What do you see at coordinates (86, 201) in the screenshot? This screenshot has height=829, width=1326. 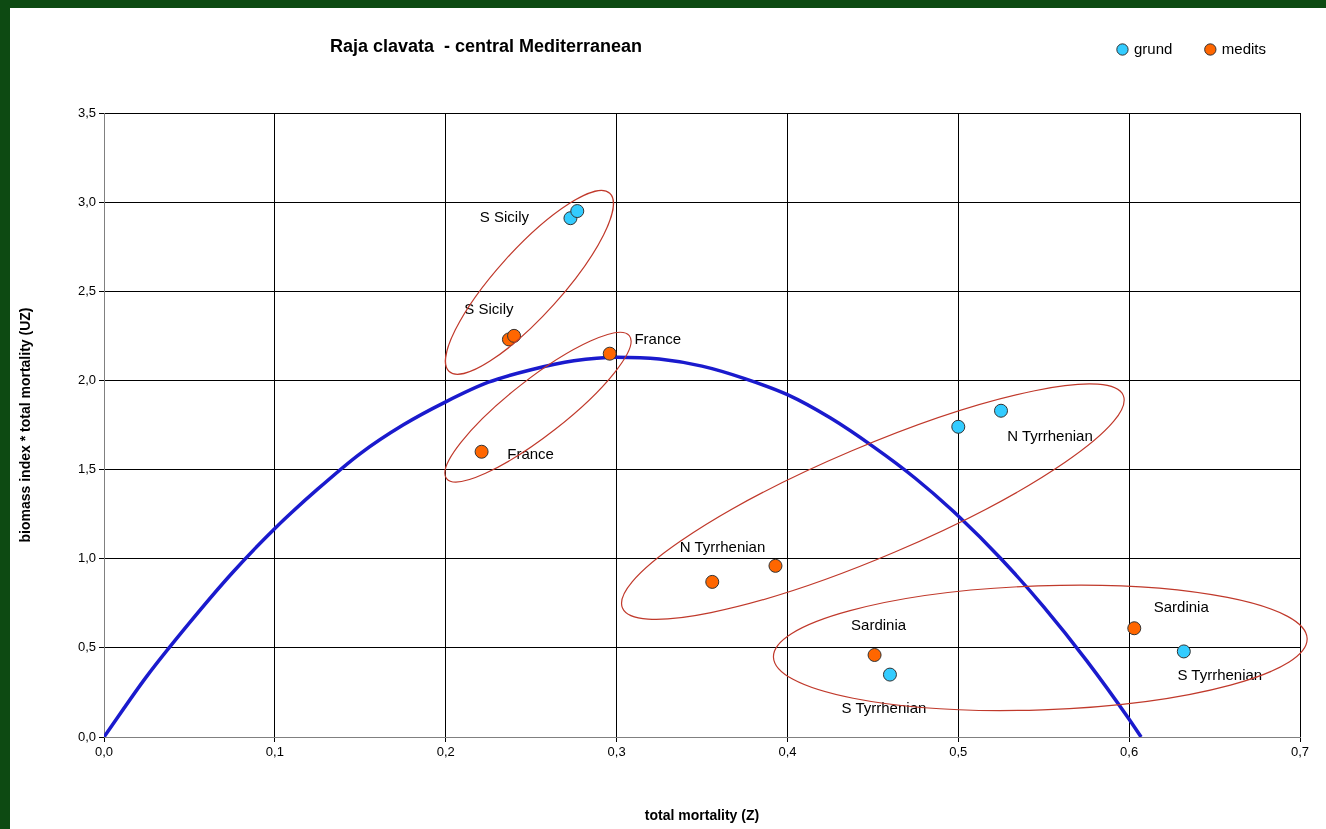 I see `y-tick-label: 3,0` at bounding box center [86, 201].